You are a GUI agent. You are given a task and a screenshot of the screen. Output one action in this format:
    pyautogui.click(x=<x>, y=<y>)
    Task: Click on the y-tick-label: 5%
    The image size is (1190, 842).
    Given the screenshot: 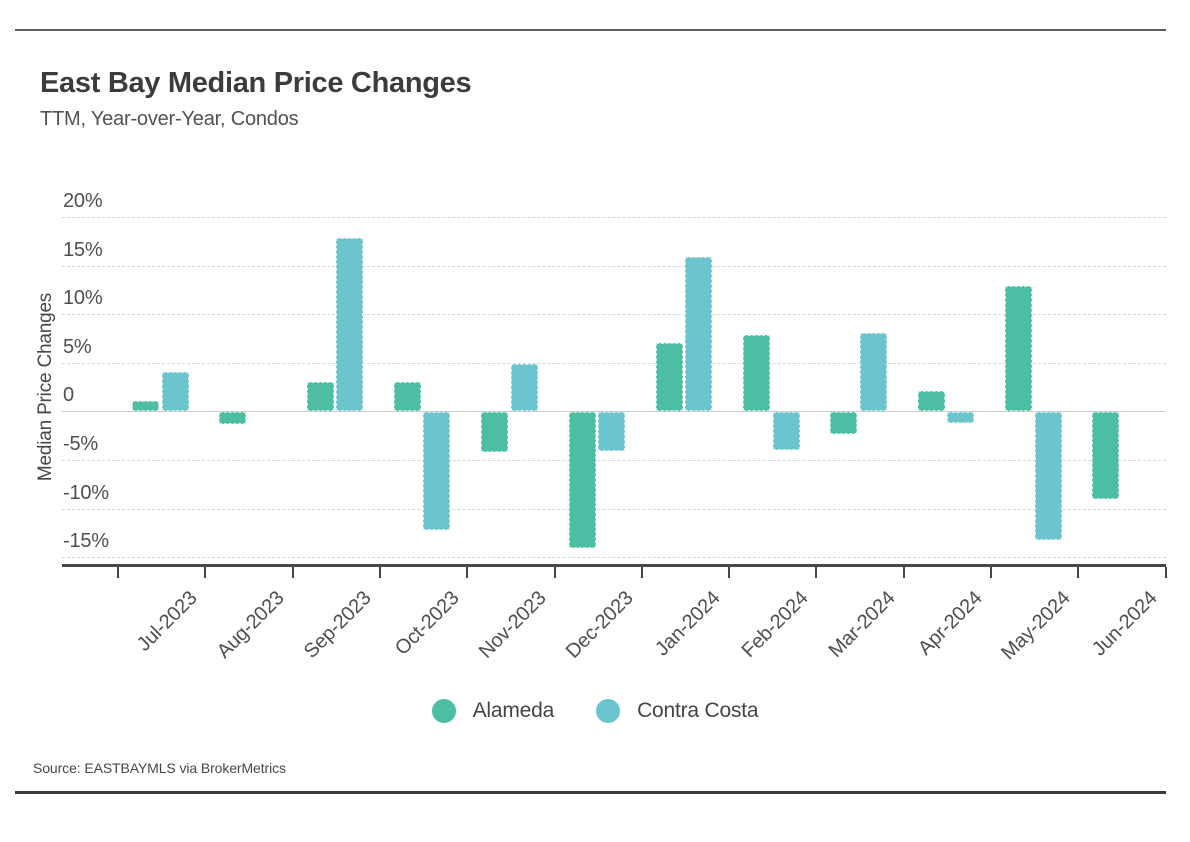 What is the action you would take?
    pyautogui.click(x=77, y=346)
    